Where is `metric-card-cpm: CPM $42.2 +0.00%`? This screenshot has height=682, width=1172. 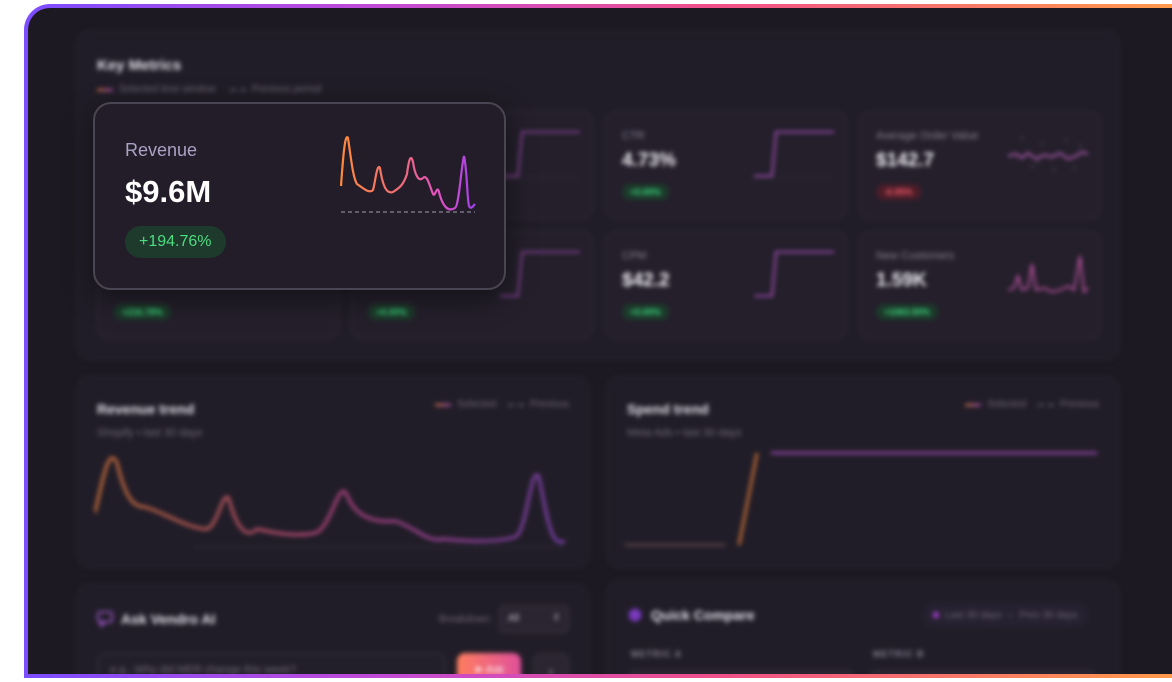
metric-card-cpm: CPM $42.2 +0.00% is located at coordinates (726, 285).